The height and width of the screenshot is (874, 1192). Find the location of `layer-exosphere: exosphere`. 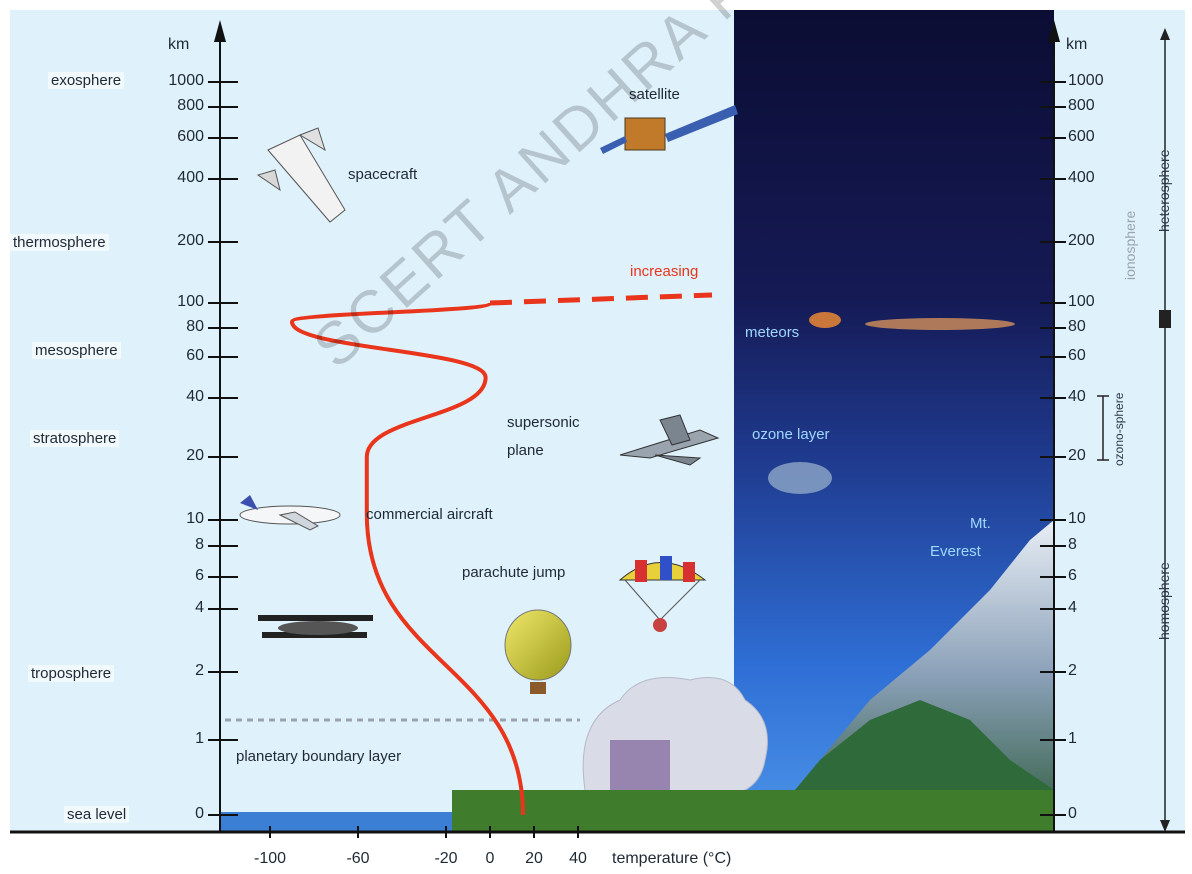

layer-exosphere: exosphere is located at coordinates (86, 80).